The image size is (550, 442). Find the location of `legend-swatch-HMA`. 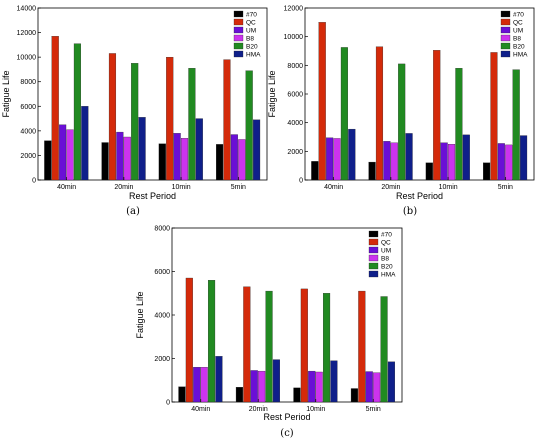

legend-swatch-HMA is located at coordinates (238, 54).